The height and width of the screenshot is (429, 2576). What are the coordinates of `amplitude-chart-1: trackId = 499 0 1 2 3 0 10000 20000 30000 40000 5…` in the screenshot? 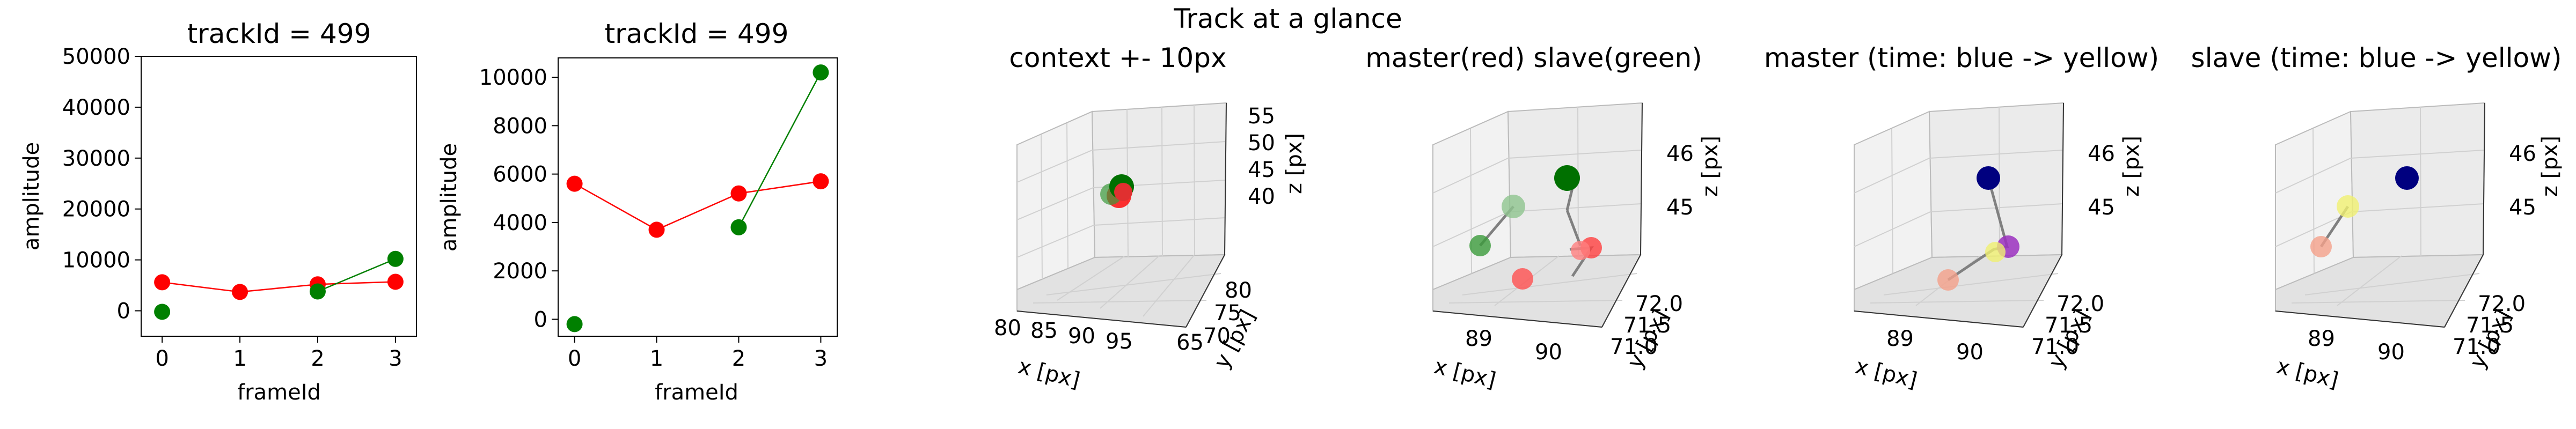 It's located at (218, 211).